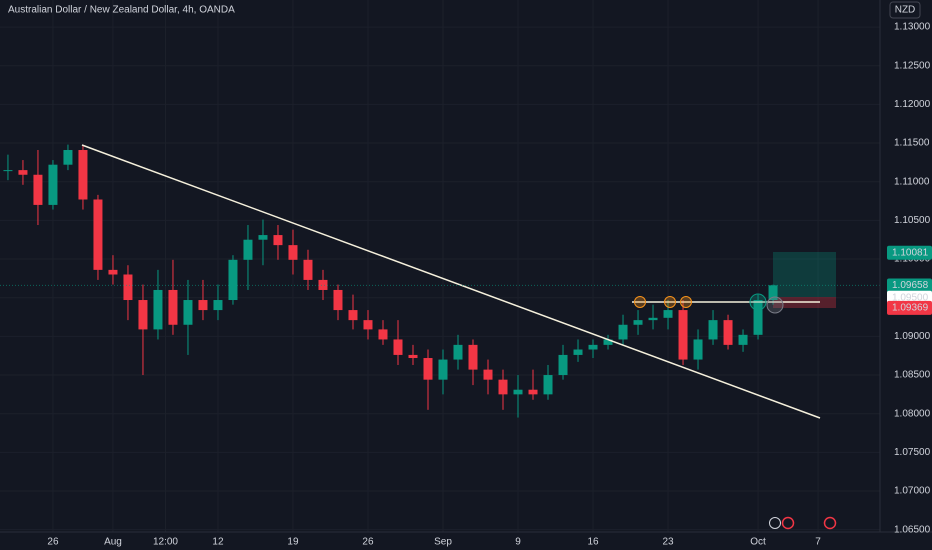 The width and height of the screenshot is (932, 550). Describe the element at coordinates (758, 302) in the screenshot. I see `breakout-marker` at that location.